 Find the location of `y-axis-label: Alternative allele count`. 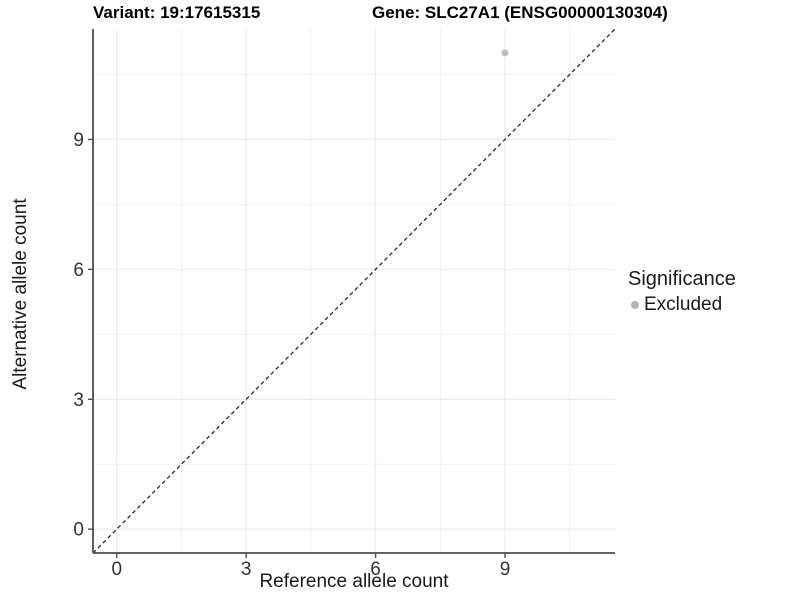

y-axis-label: Alternative allele count is located at coordinates (20, 294).